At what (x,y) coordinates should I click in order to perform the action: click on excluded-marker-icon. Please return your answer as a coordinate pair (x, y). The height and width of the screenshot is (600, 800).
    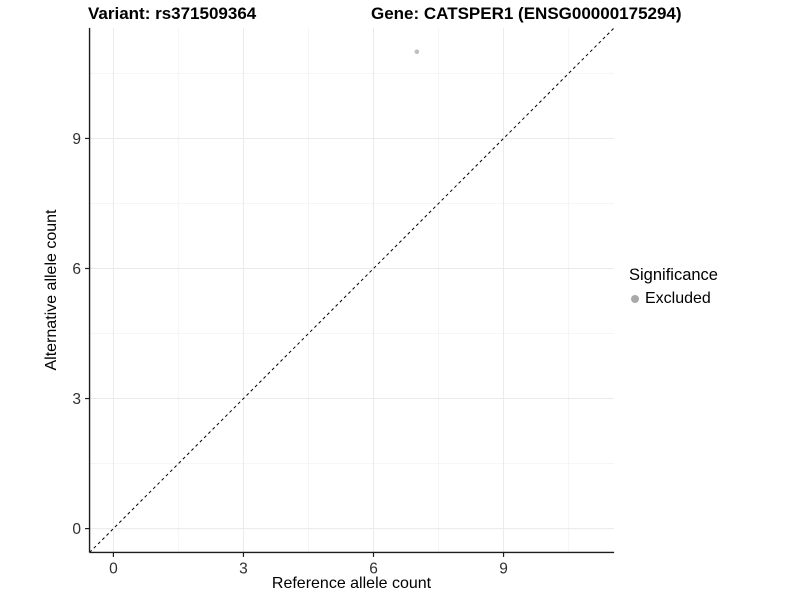
    Looking at the image, I should click on (635, 299).